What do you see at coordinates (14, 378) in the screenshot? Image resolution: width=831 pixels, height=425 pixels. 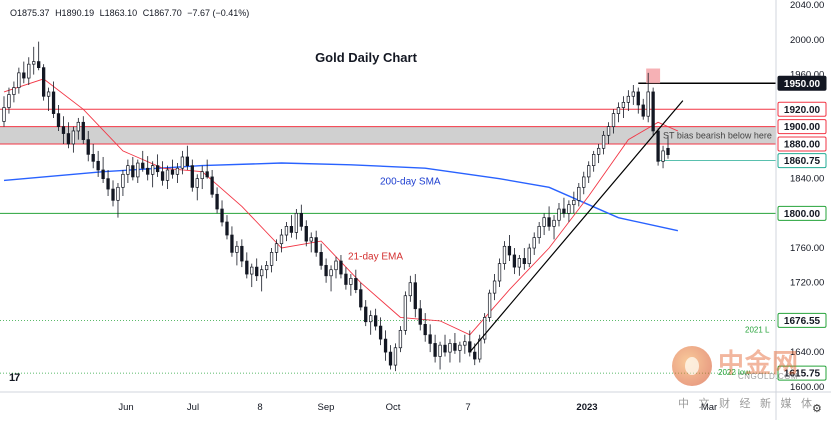 I see `tradingview-logo: 17` at bounding box center [14, 378].